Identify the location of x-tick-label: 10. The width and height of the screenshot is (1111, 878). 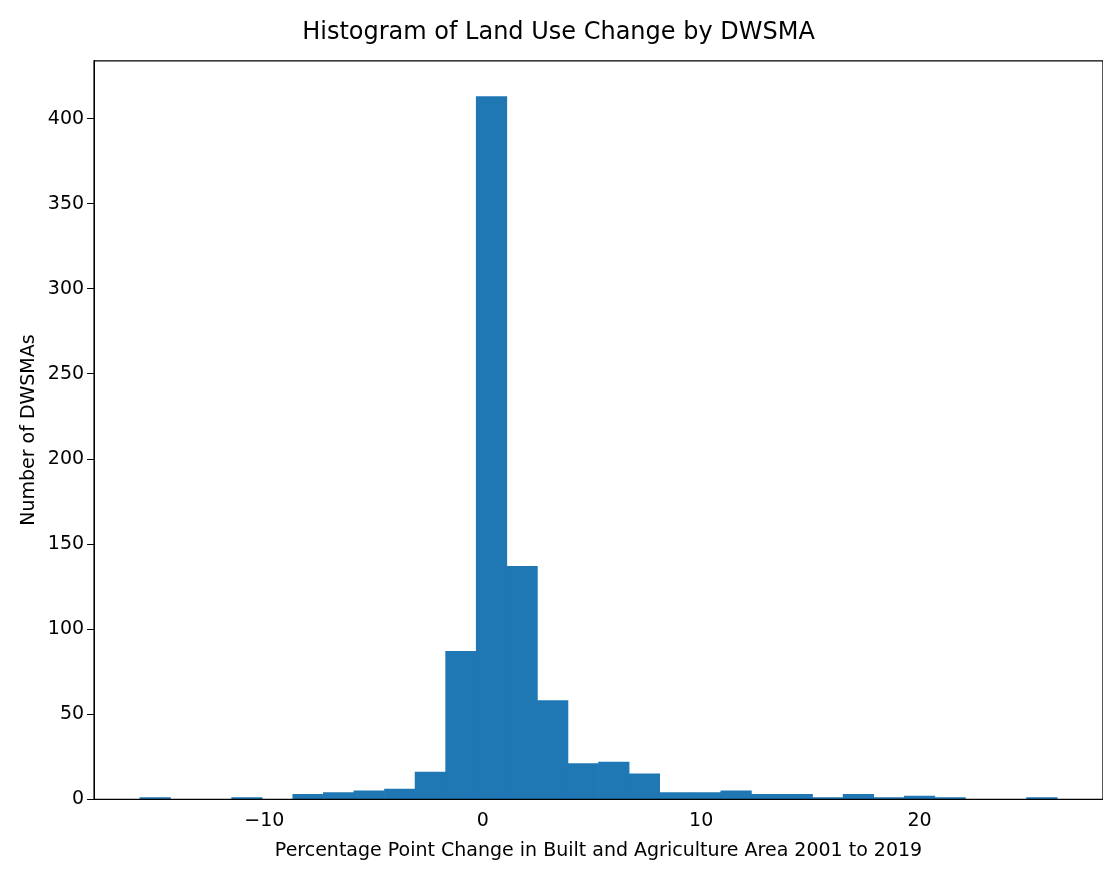
(701, 818).